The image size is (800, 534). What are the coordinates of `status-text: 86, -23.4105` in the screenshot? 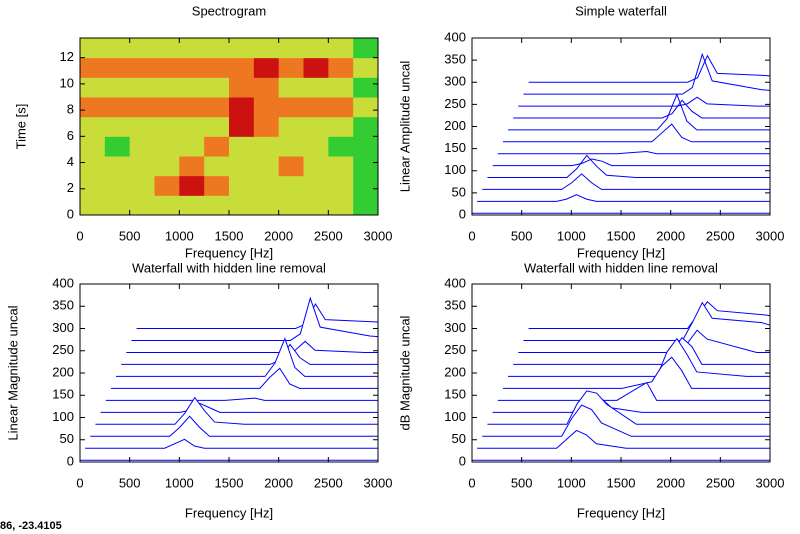 It's located at (31, 526).